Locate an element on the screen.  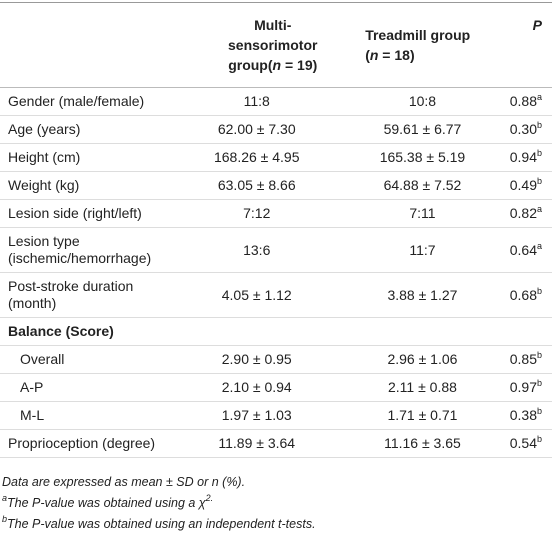
cell: A-P is located at coordinates (86, 387).